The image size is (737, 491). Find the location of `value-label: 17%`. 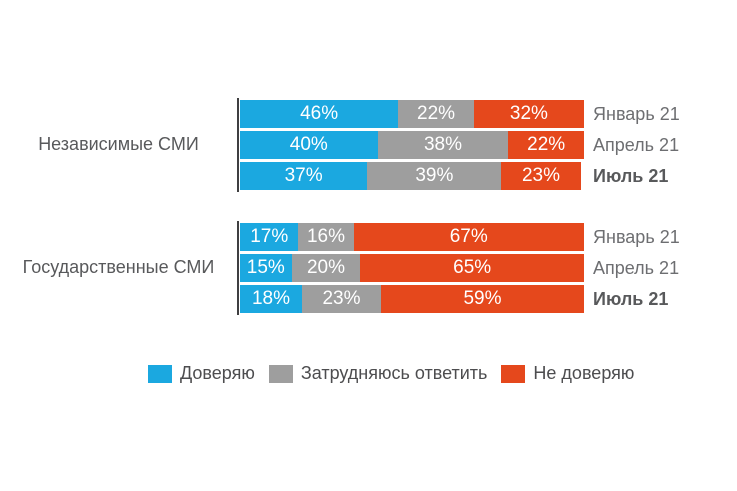

value-label: 17% is located at coordinates (269, 236).